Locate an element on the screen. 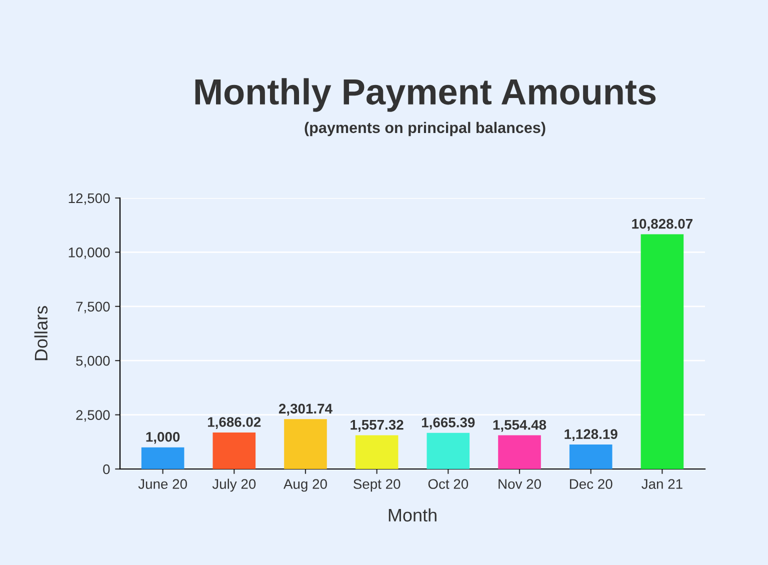 Image resolution: width=768 pixels, height=565 pixels. data-label: 1,557.32 is located at coordinates (377, 426).